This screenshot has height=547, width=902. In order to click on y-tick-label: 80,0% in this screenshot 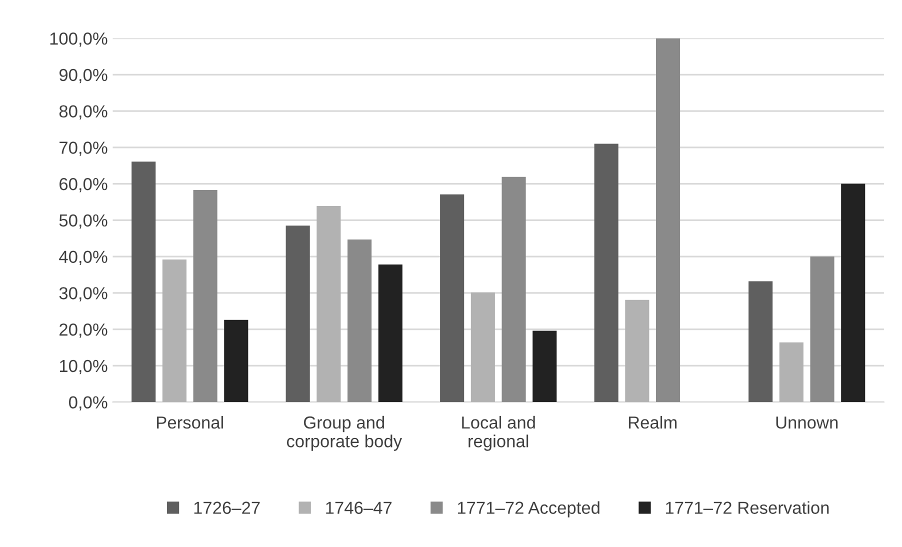, I will do `click(83, 112)`.